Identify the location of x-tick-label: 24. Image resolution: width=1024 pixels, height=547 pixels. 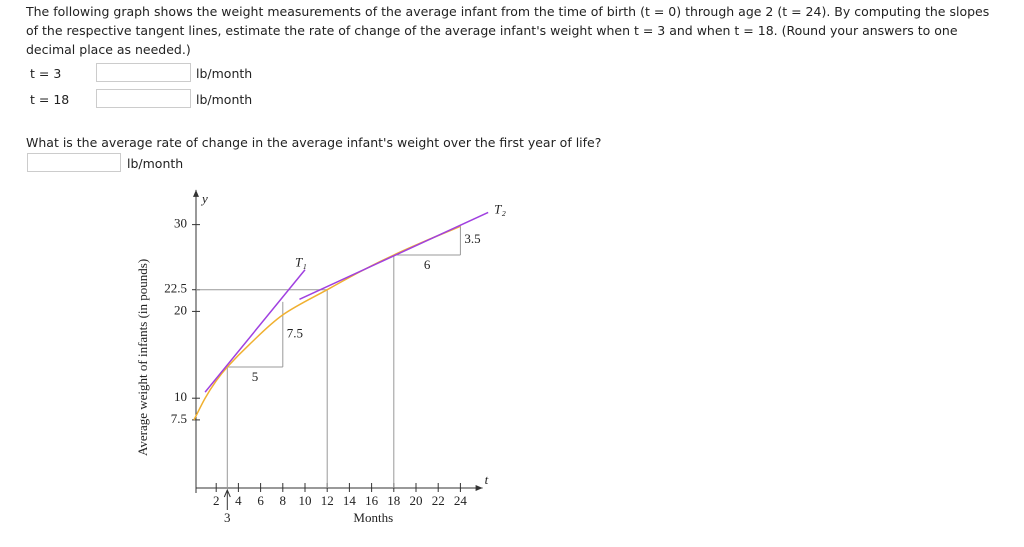
(461, 500).